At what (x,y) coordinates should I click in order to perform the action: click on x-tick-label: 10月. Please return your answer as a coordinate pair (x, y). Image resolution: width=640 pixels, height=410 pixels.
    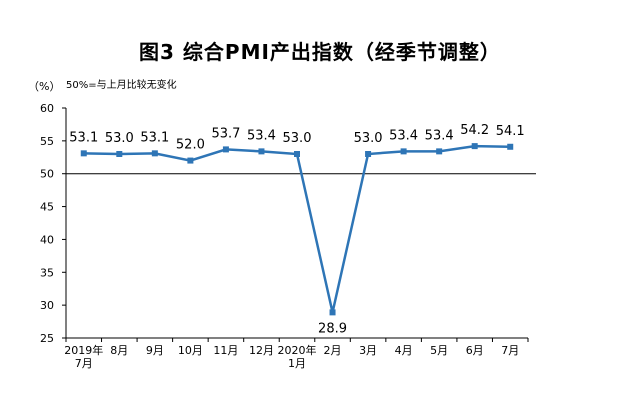
    Looking at the image, I should click on (190, 350).